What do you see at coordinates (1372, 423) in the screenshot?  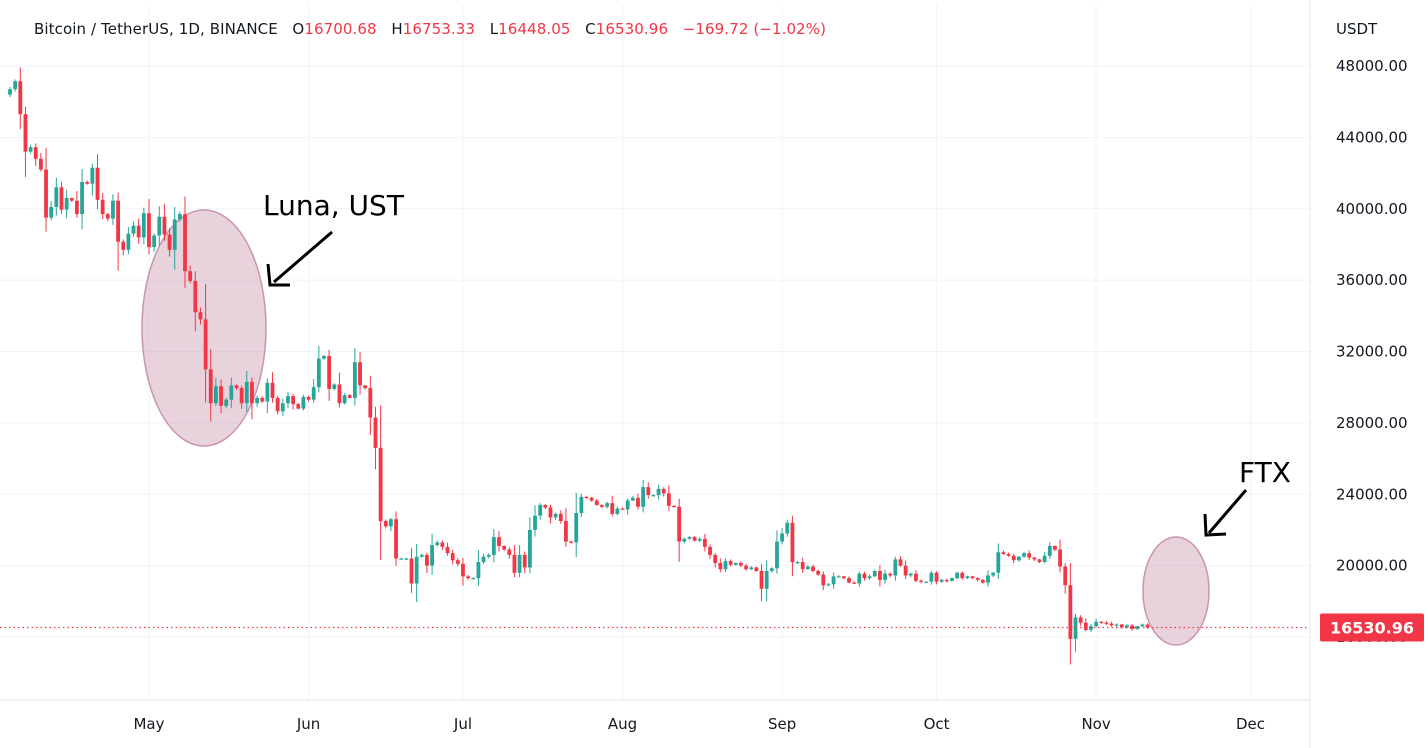 I see `y-tick-label: 28000.00` at bounding box center [1372, 423].